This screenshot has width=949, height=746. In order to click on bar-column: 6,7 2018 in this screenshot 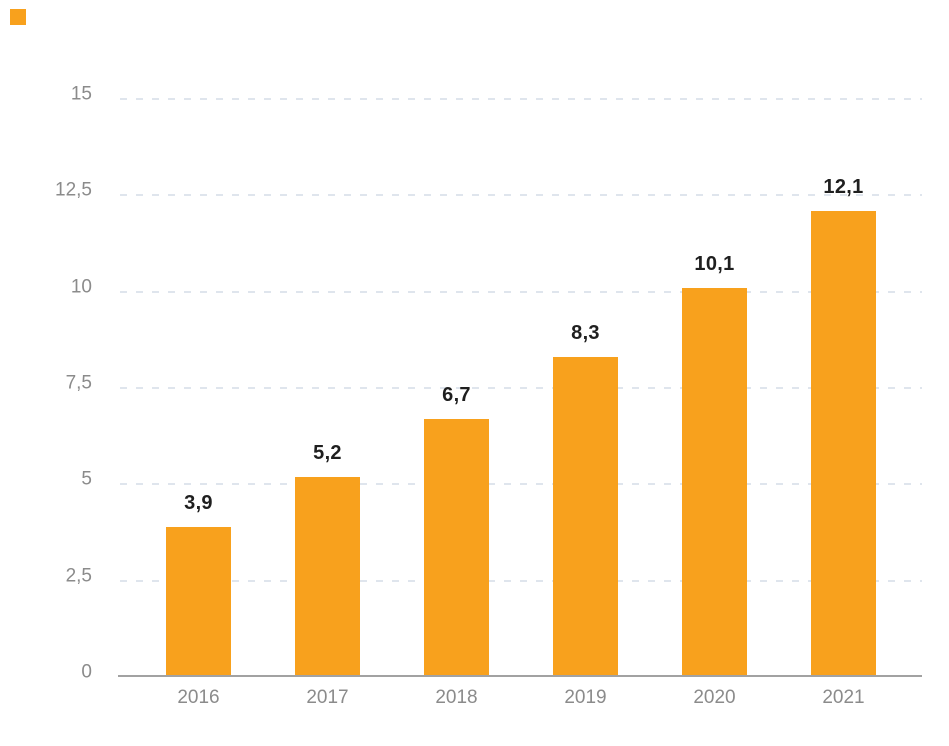, I will do `click(456, 403)`.